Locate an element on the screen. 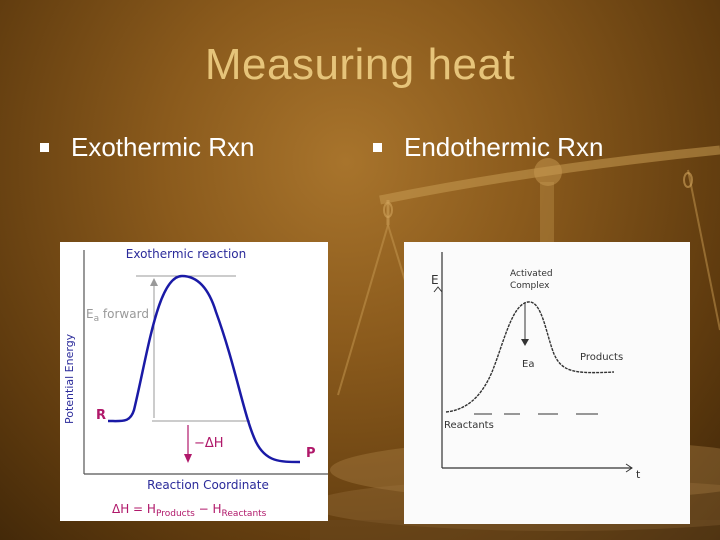  delta-h-equation: ΔH = HProducts − HReactants is located at coordinates (189, 510).